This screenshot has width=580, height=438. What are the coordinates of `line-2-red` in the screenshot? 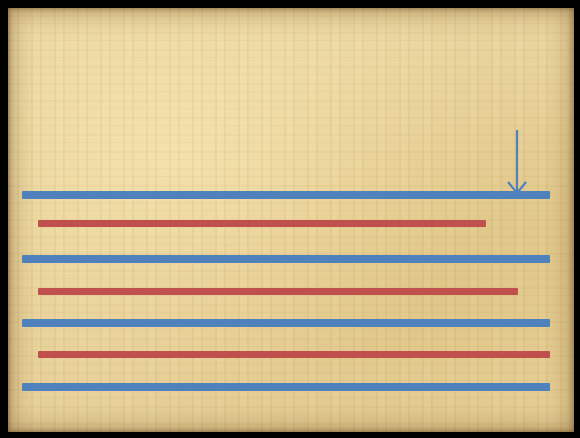 It's located at (262, 223).